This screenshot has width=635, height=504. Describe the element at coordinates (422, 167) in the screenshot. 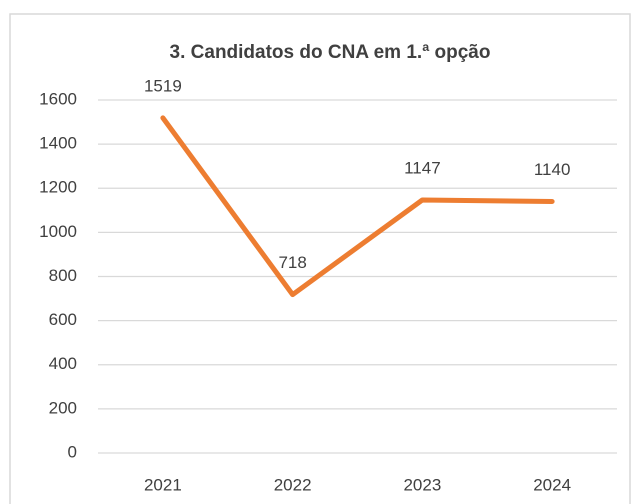

I see `data-label: 1147` at that location.